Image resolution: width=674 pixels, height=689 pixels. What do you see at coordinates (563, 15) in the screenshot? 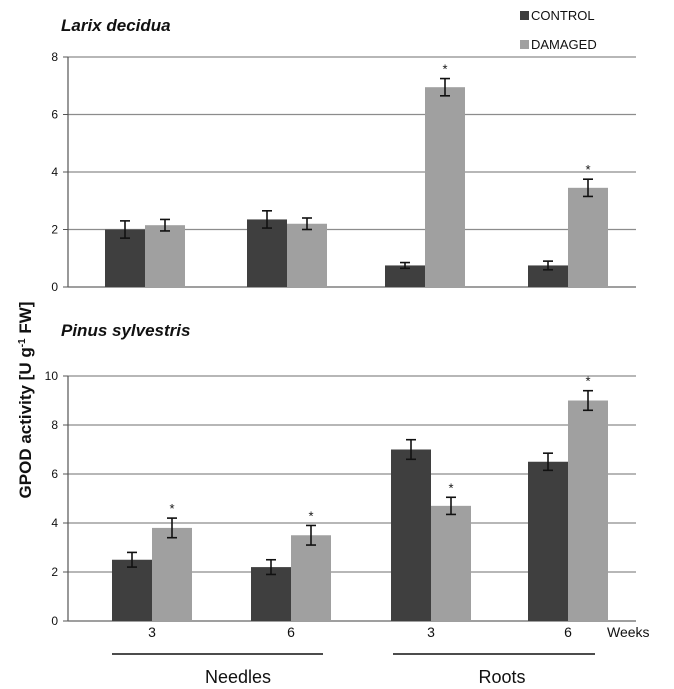
I see `legend-label-control: CONTROL` at bounding box center [563, 15].